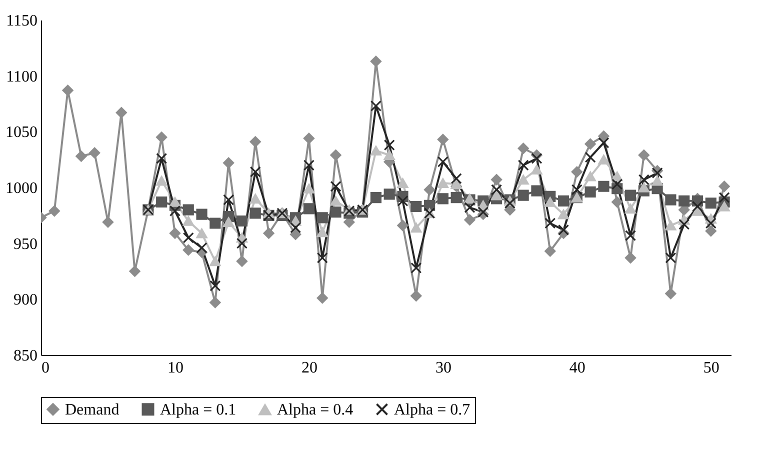 This screenshot has height=473, width=760. Describe the element at coordinates (92, 409) in the screenshot. I see `legend-label: Demand` at that location.